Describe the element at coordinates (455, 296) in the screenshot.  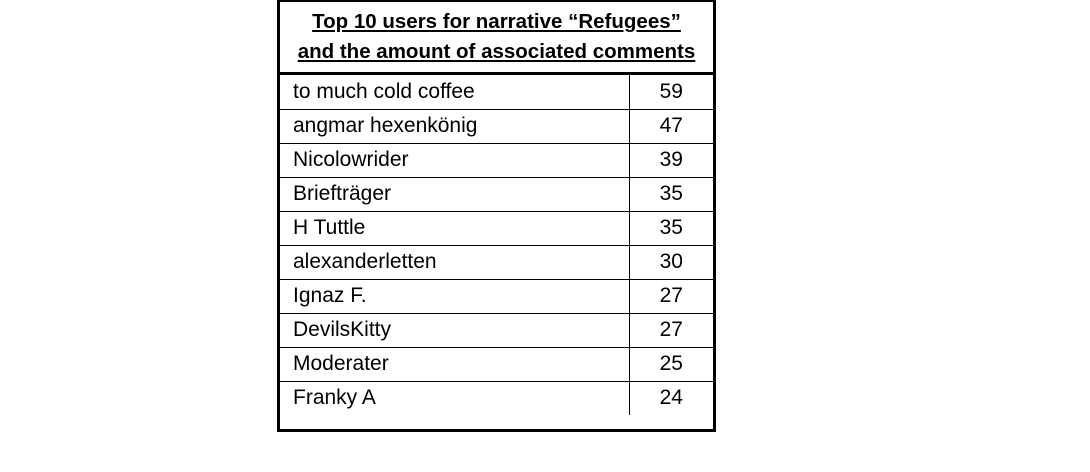
I see `user-name-cell: Ignaz F.` at that location.